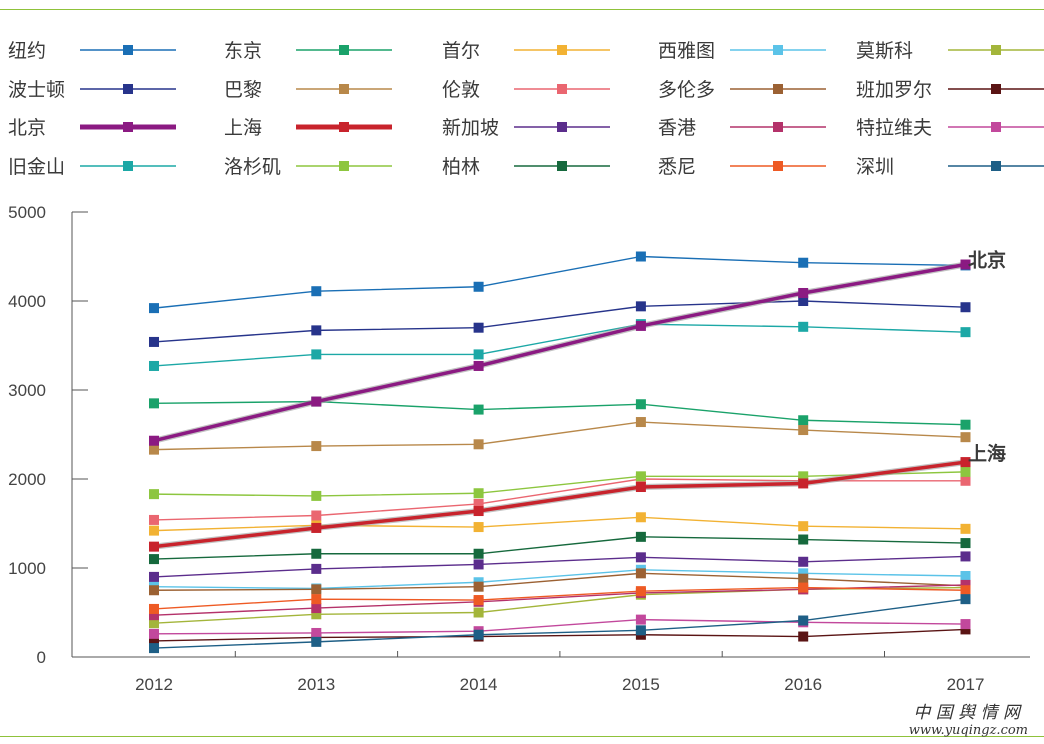  I want to click on legend-label: 新加坡, so click(470, 128).